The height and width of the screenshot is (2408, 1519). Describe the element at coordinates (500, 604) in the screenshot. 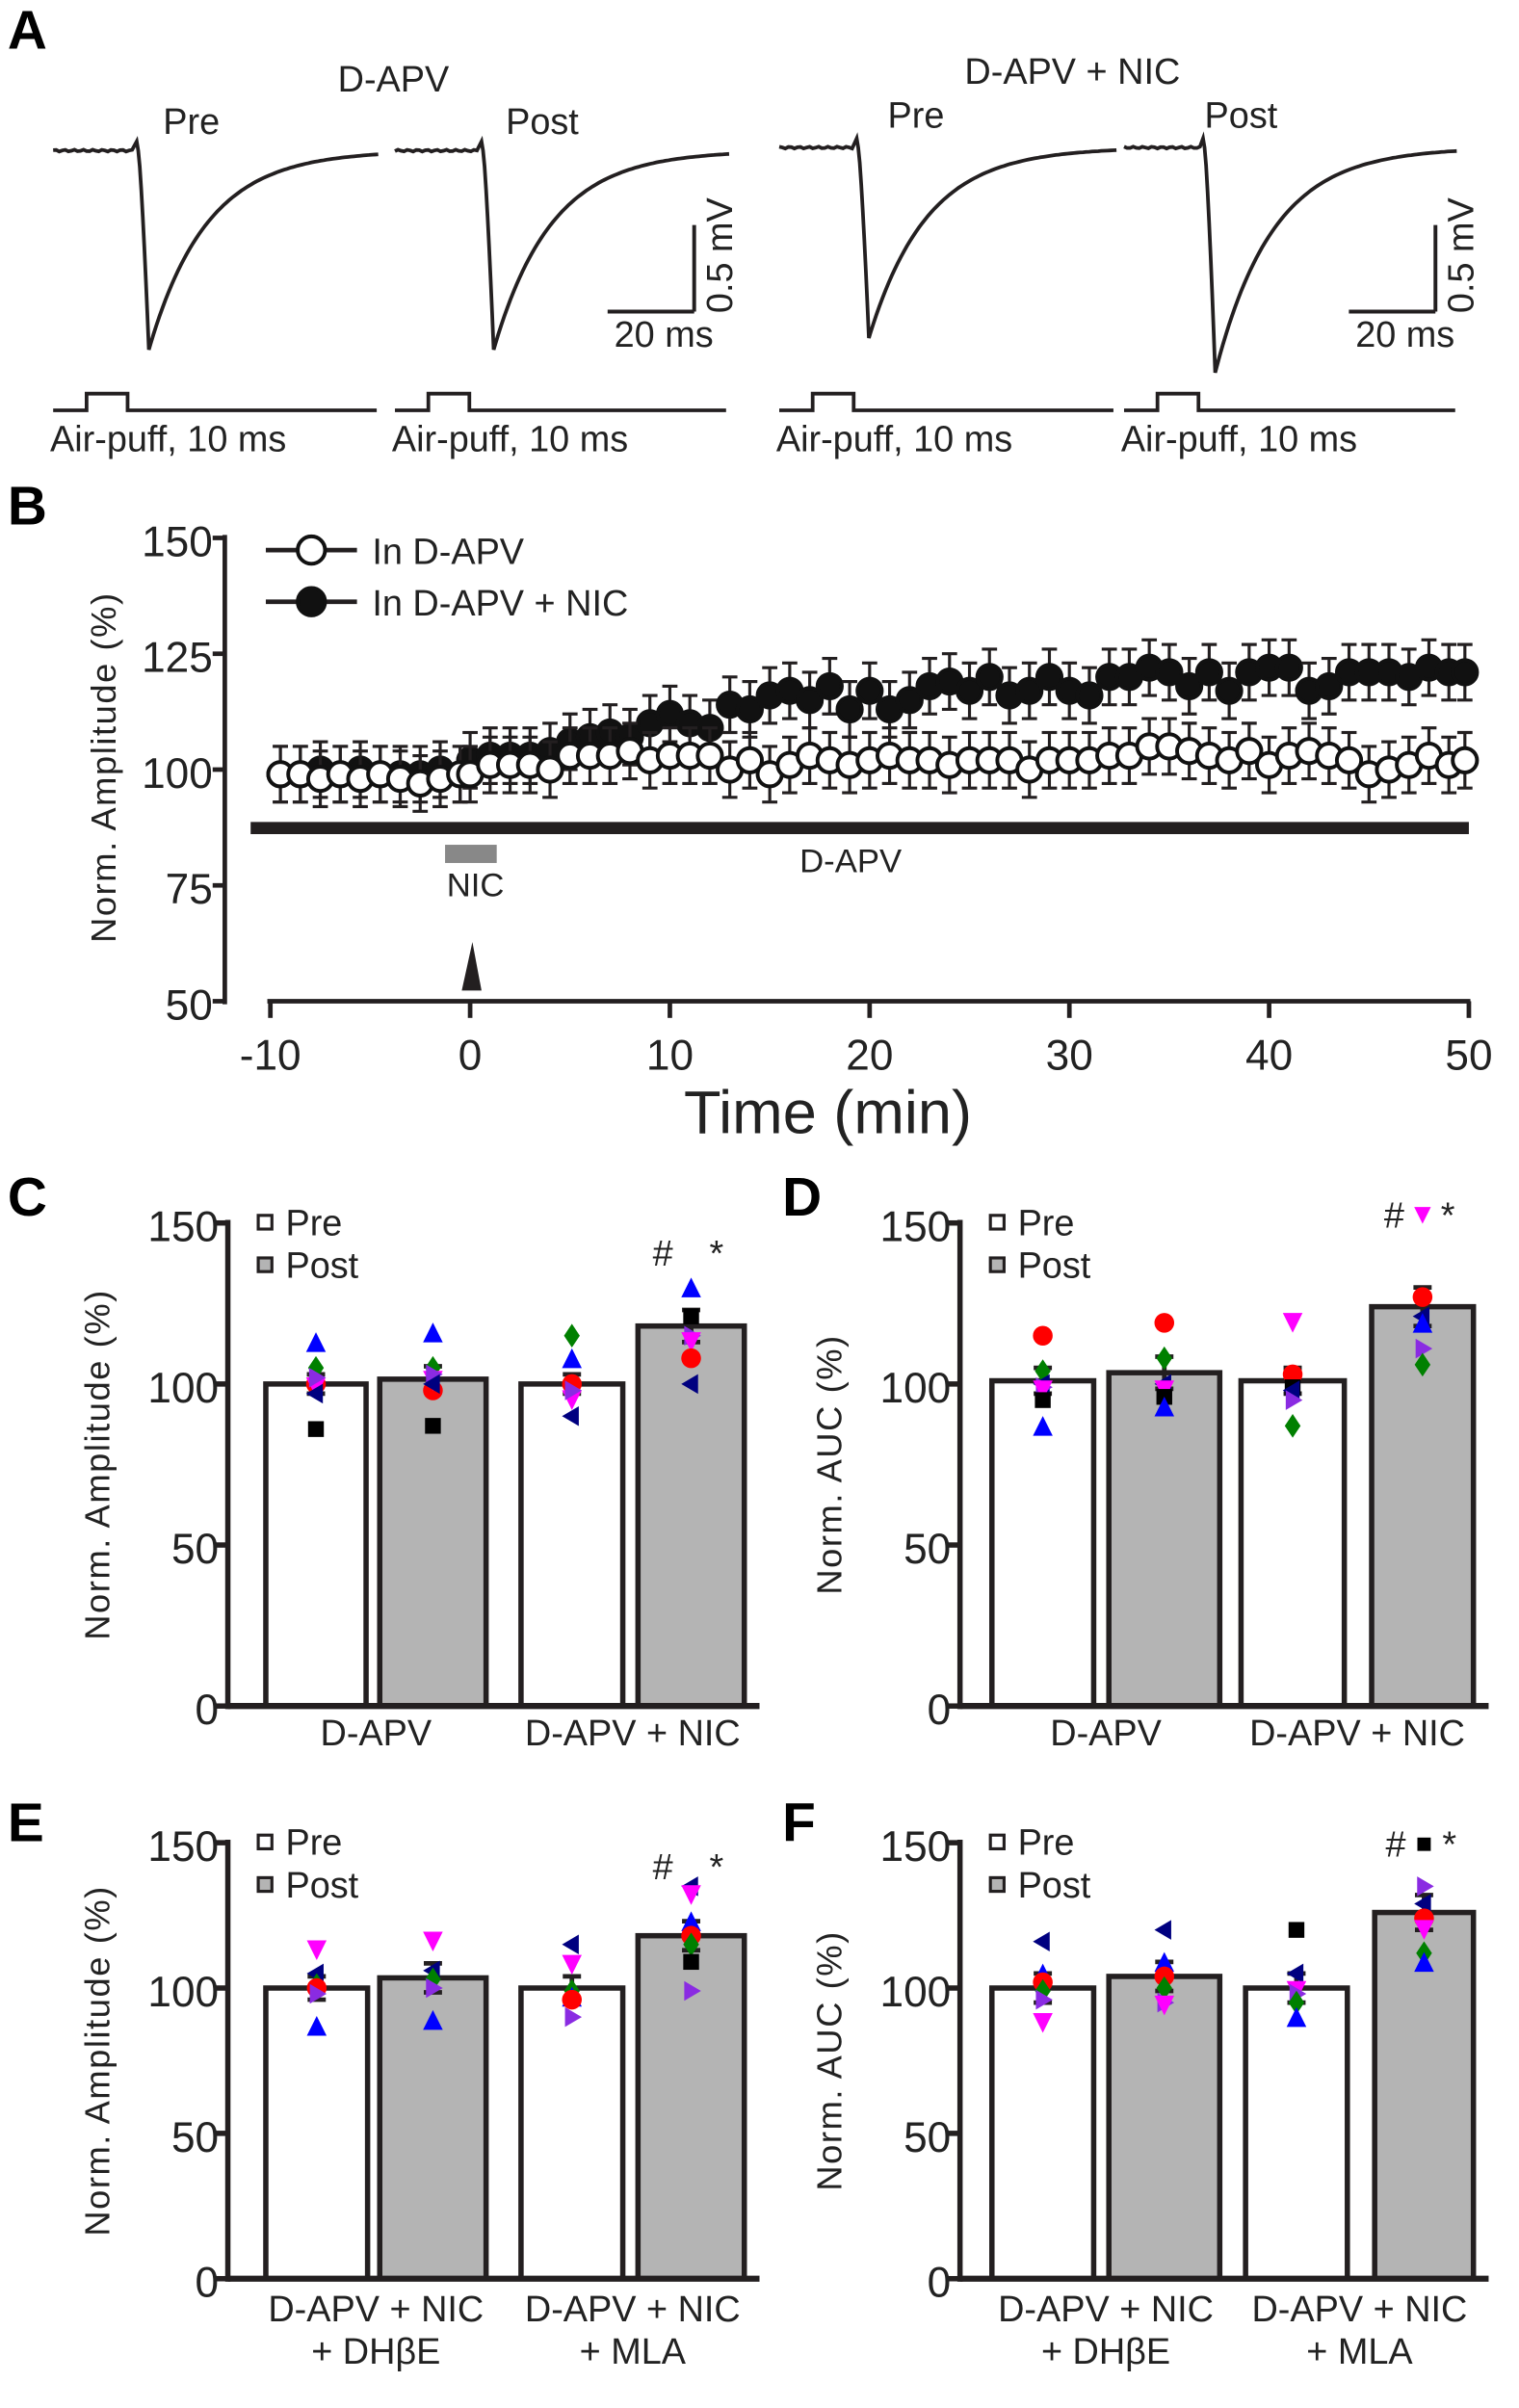

I see `legend-label: In D-APV + NIC` at that location.